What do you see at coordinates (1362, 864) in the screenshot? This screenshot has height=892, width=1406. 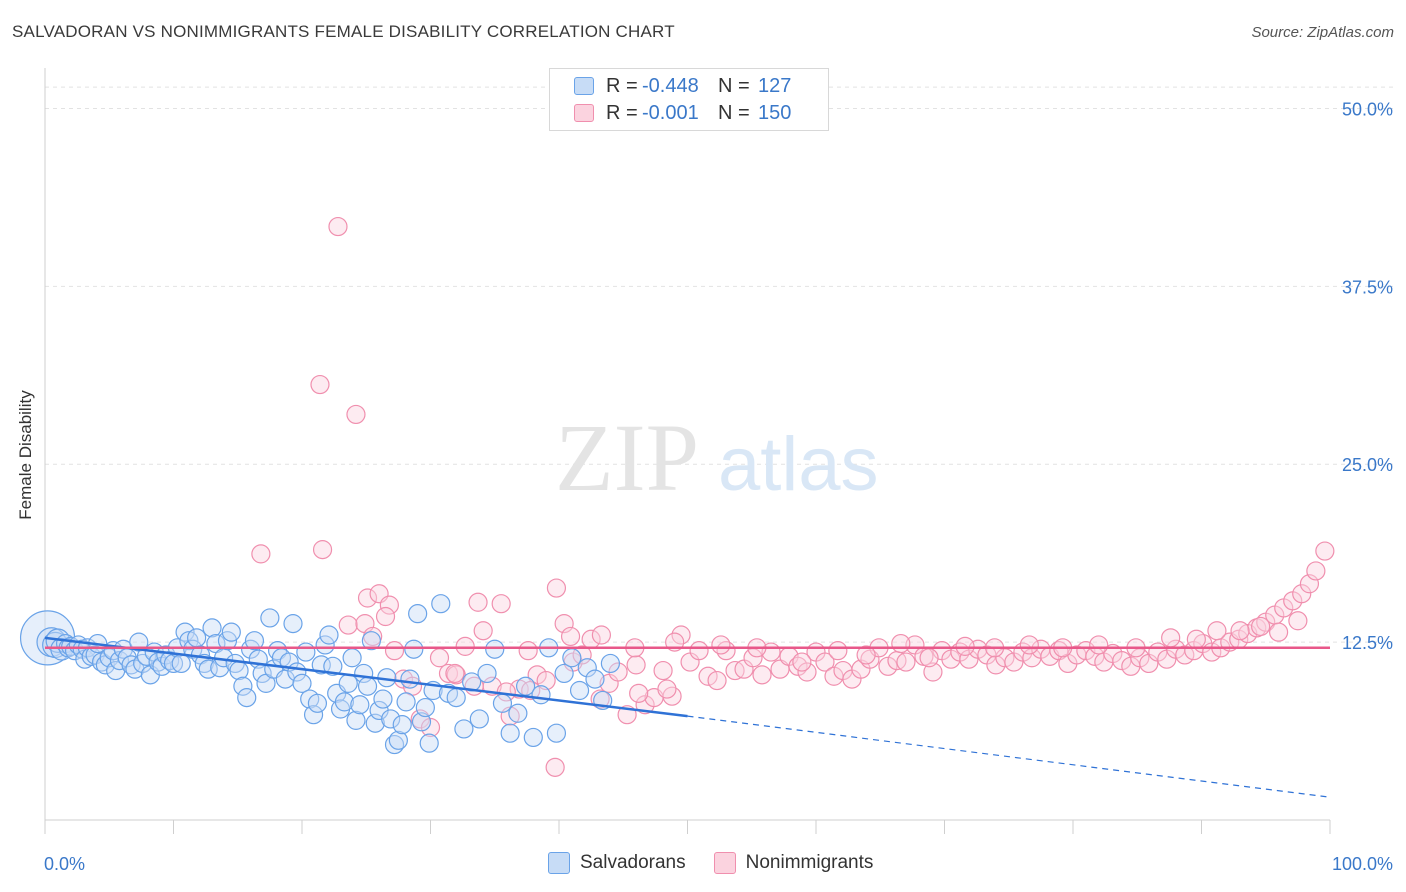 I see `x-tick-label: 100.0%` at bounding box center [1362, 864].